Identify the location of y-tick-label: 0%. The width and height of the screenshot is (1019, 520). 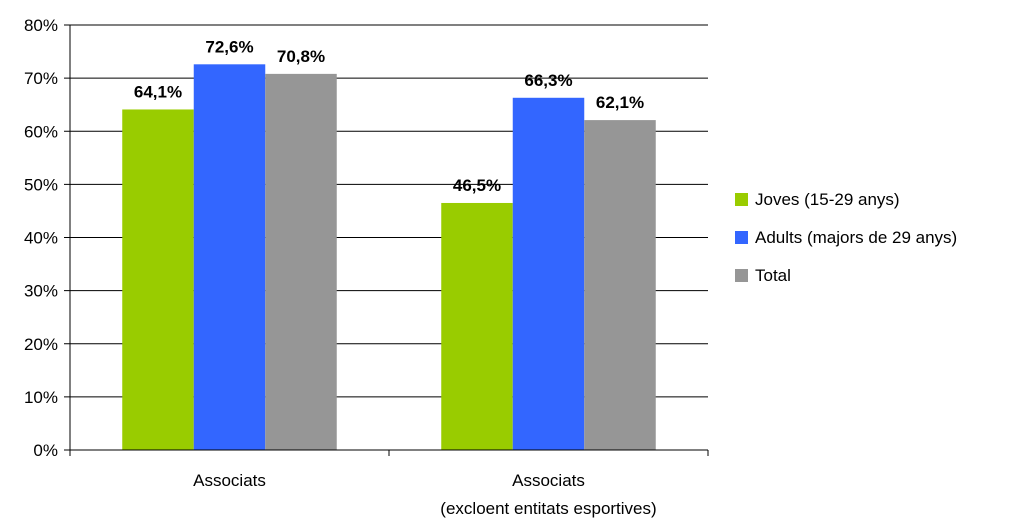
(45, 450).